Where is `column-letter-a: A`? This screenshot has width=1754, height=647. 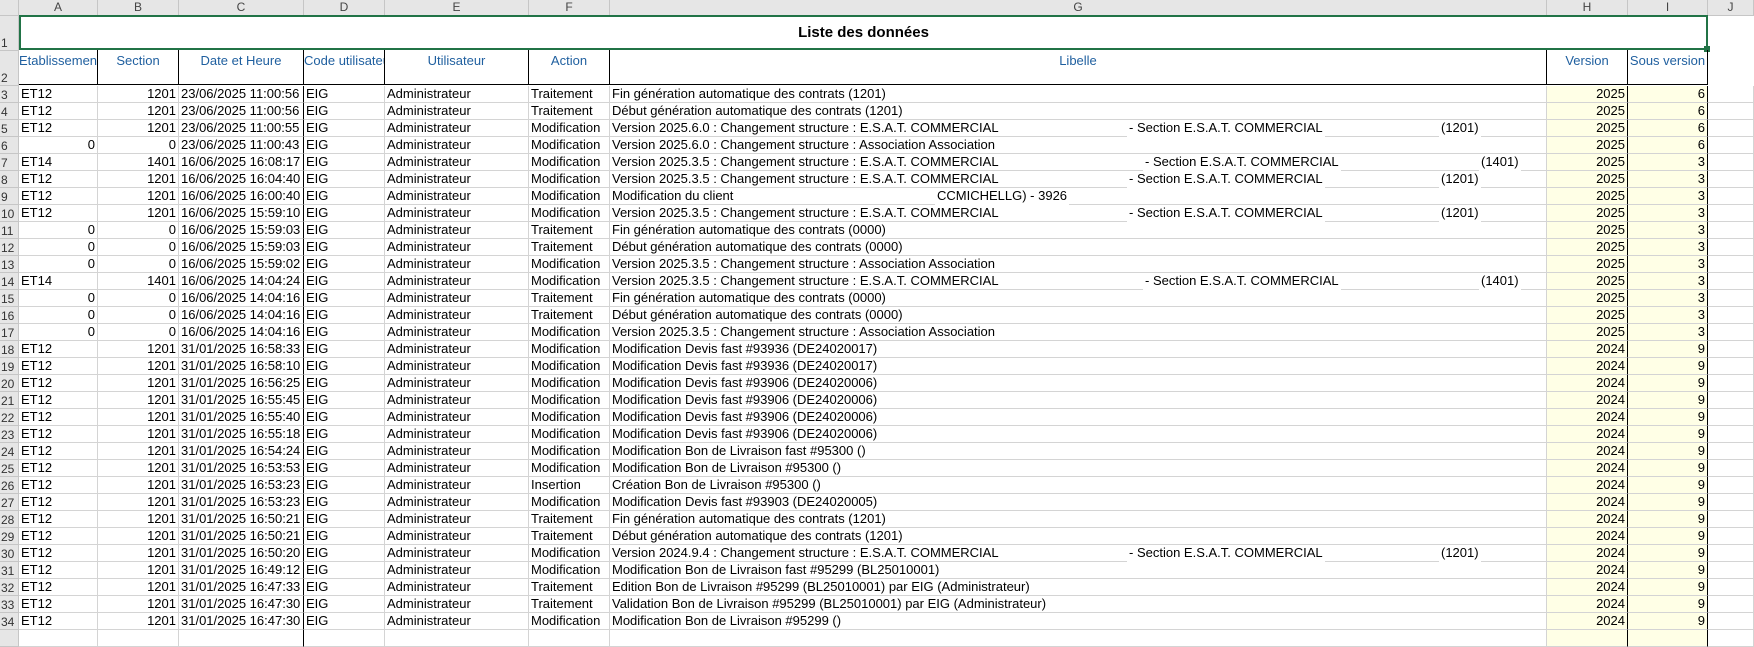 column-letter-a: A is located at coordinates (58, 7).